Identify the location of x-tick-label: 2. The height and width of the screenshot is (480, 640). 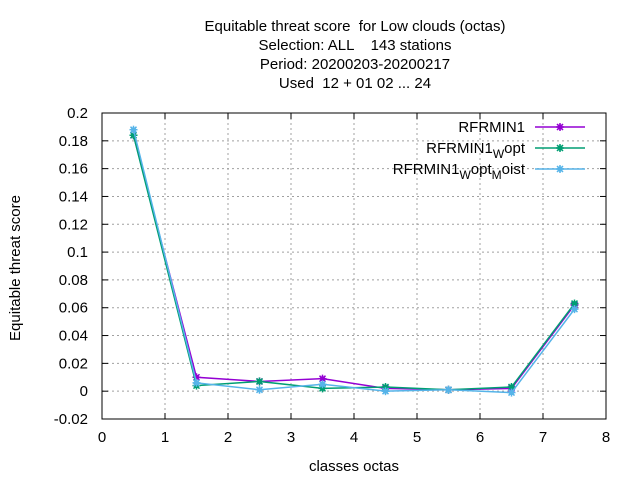
(228, 437).